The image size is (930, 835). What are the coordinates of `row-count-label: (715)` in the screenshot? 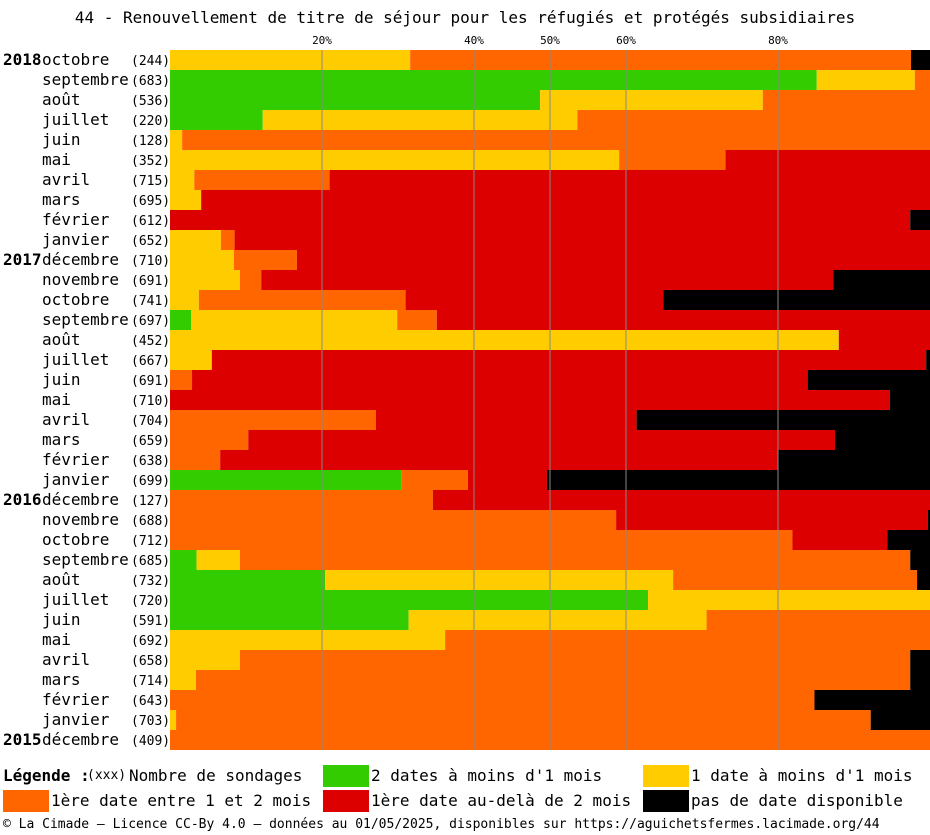 It's located at (150, 181).